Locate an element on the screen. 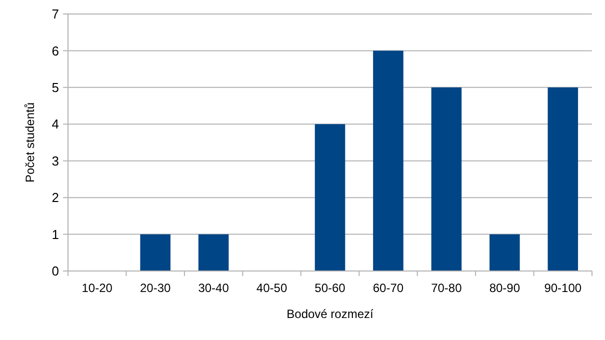 This screenshot has width=605, height=340. x-tick-label: 20-30 is located at coordinates (155, 288).